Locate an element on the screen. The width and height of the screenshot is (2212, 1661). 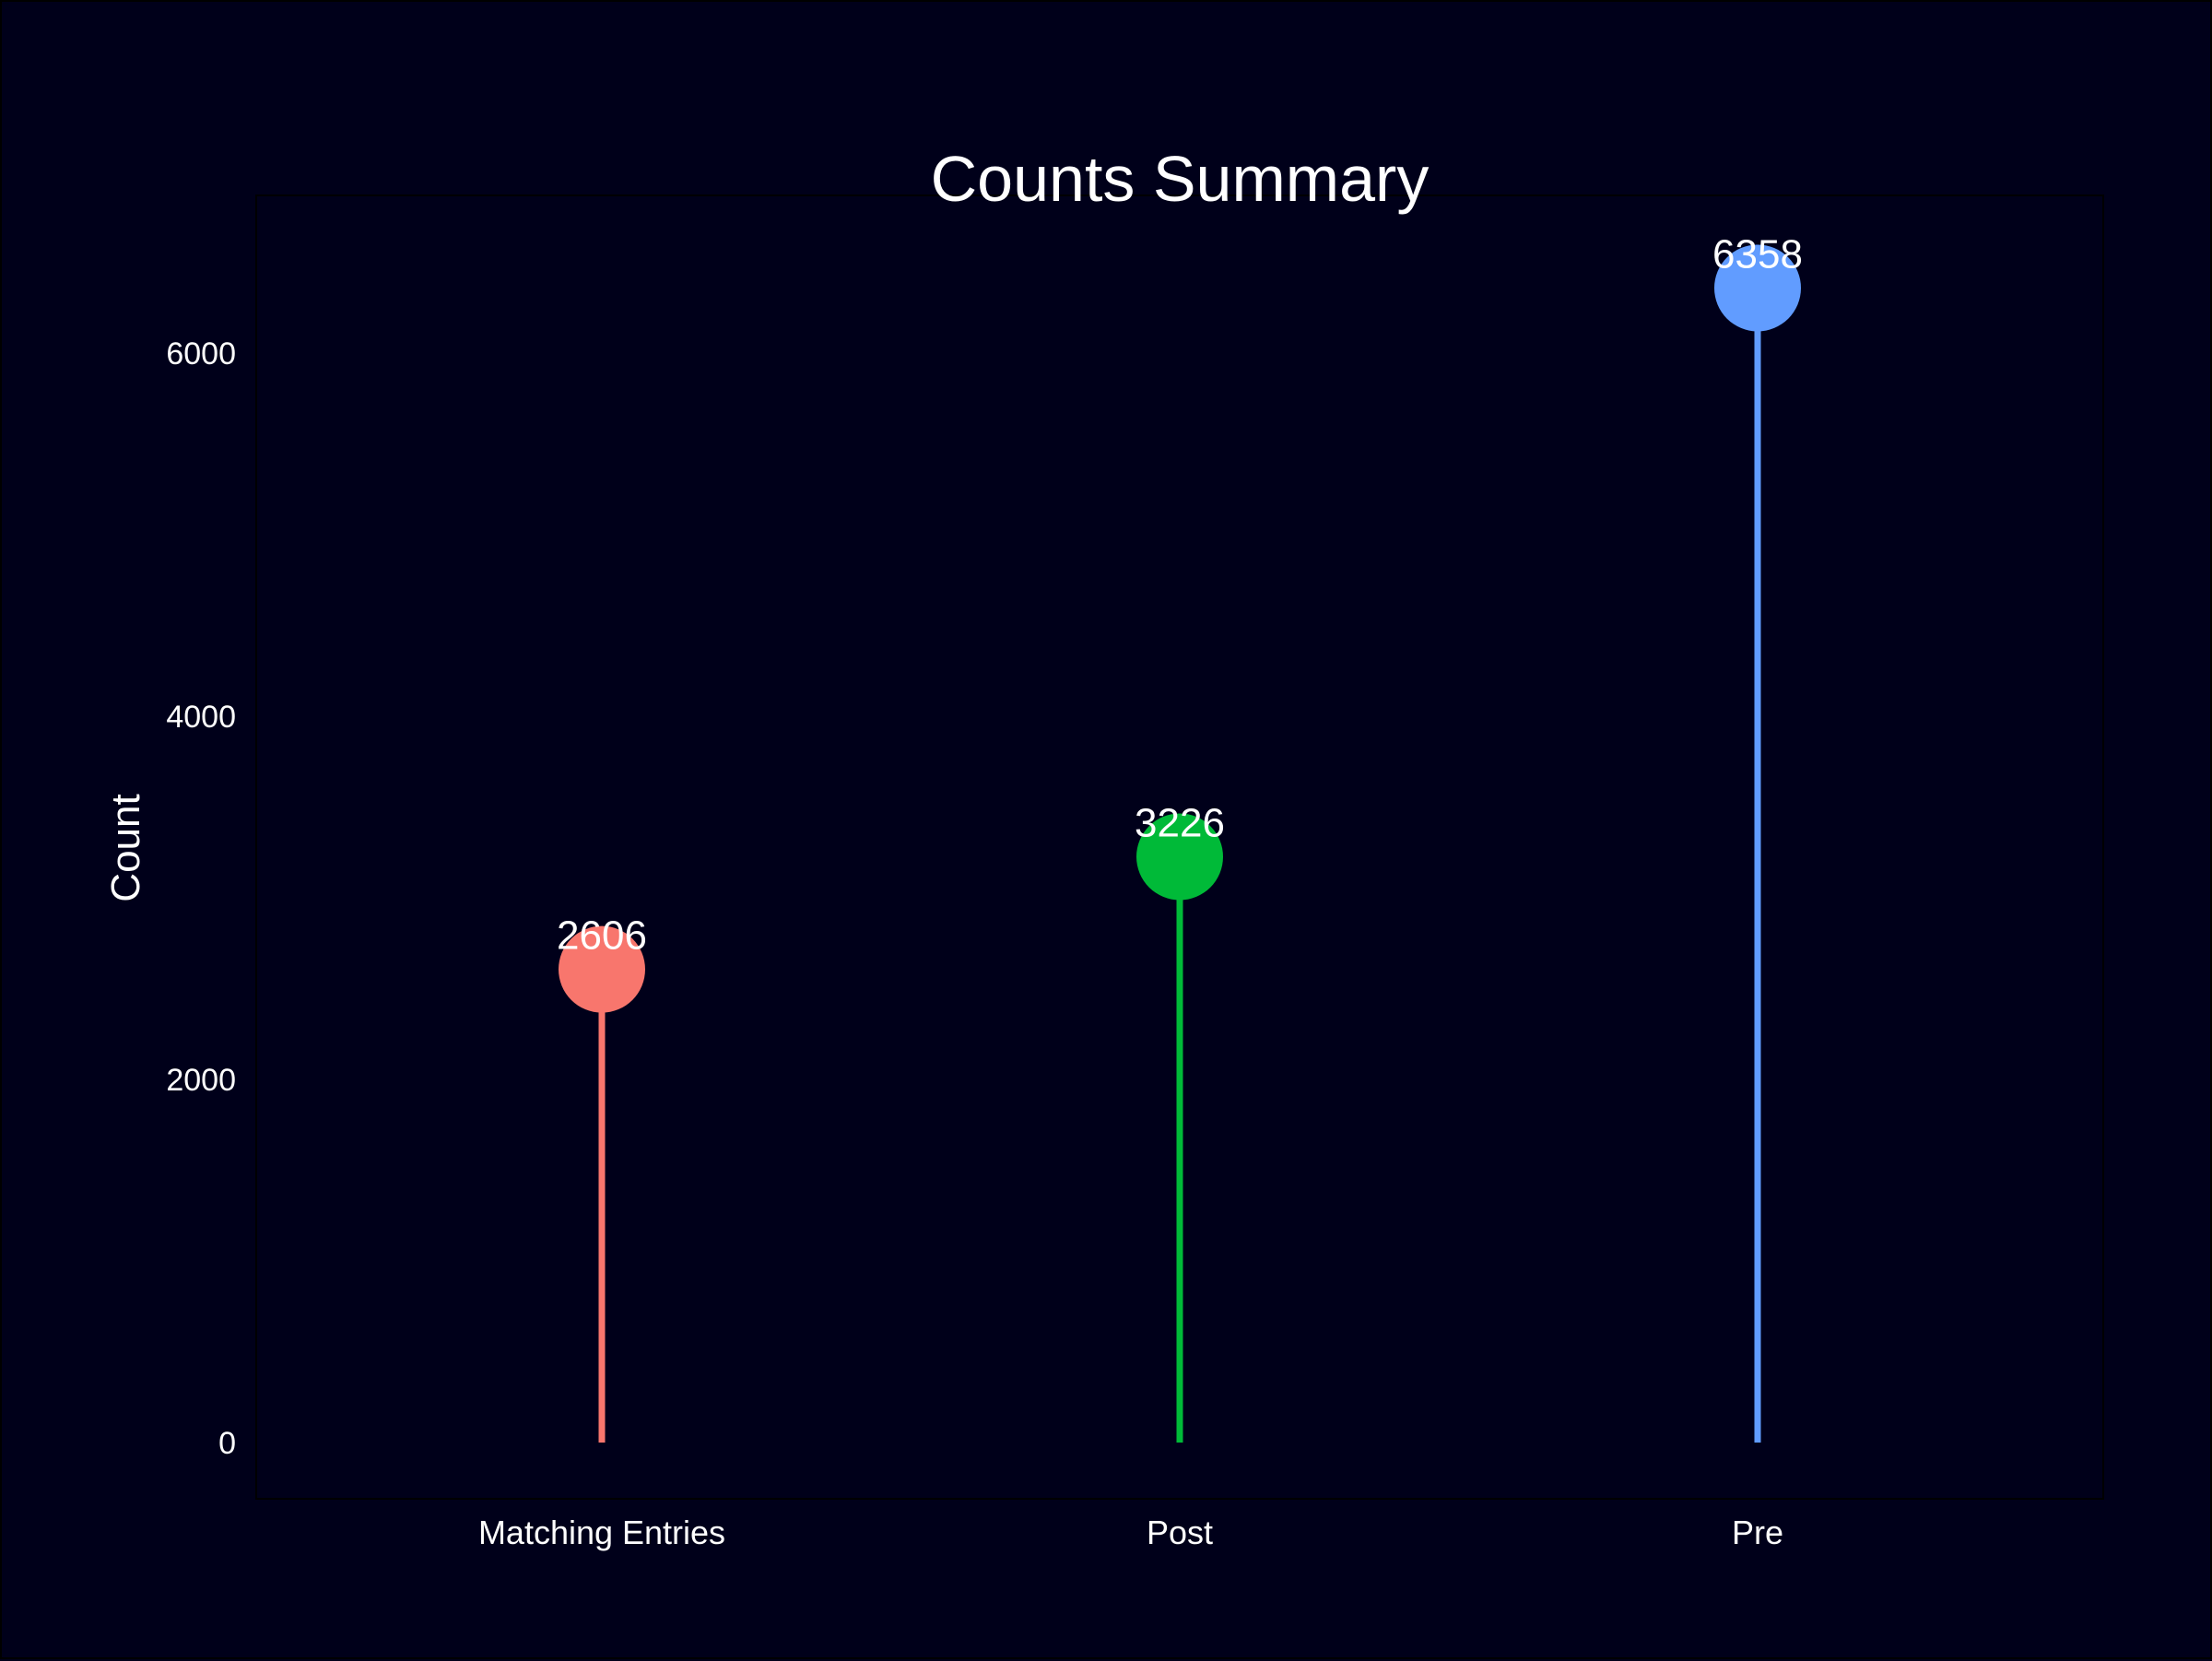
chart-title: Counts Summary is located at coordinates (1180, 179).